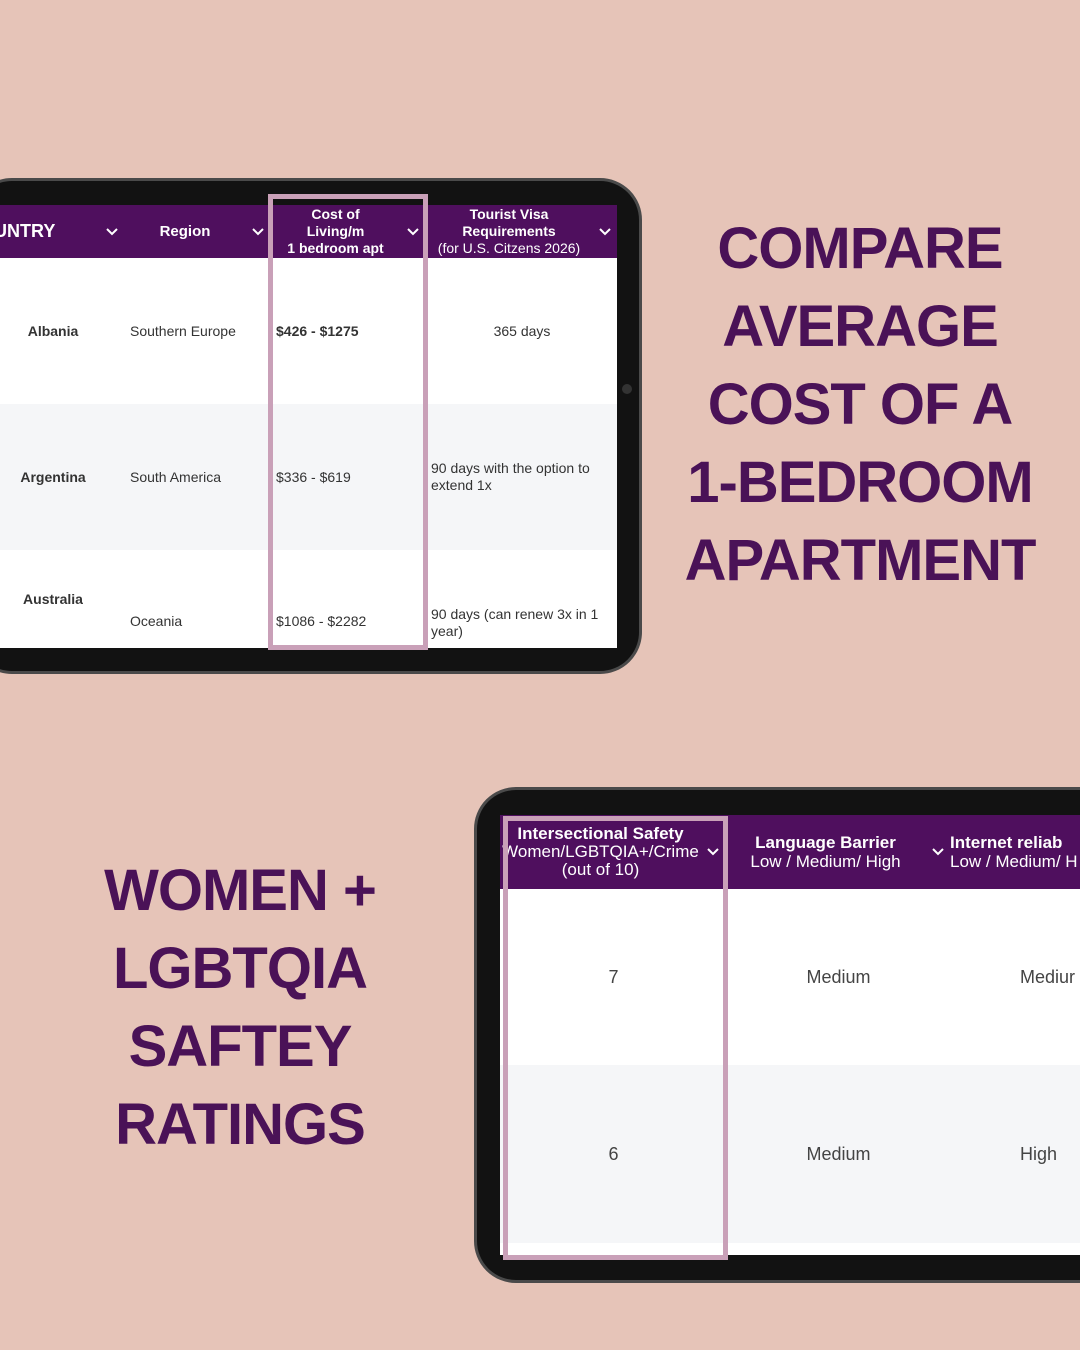 The image size is (1080, 1350). Describe the element at coordinates (509, 248) in the screenshot. I see `header-line: (for U.S. Citzens 2026)` at that location.